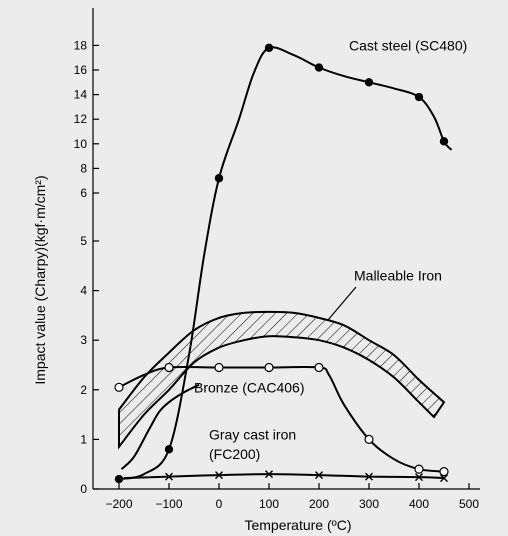 The width and height of the screenshot is (508, 536). I want to click on y-tick-label: 14, so click(81, 95).